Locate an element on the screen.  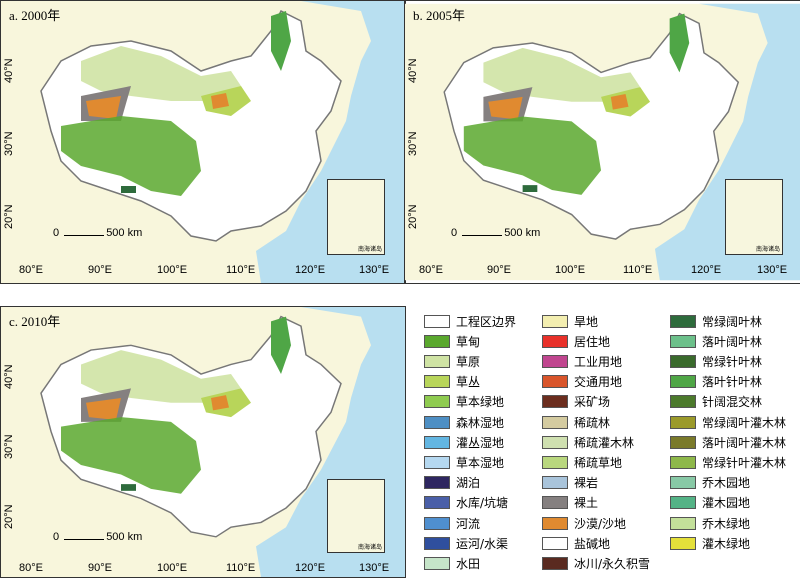
legend-item: 交通用地 is located at coordinates (582, 382).